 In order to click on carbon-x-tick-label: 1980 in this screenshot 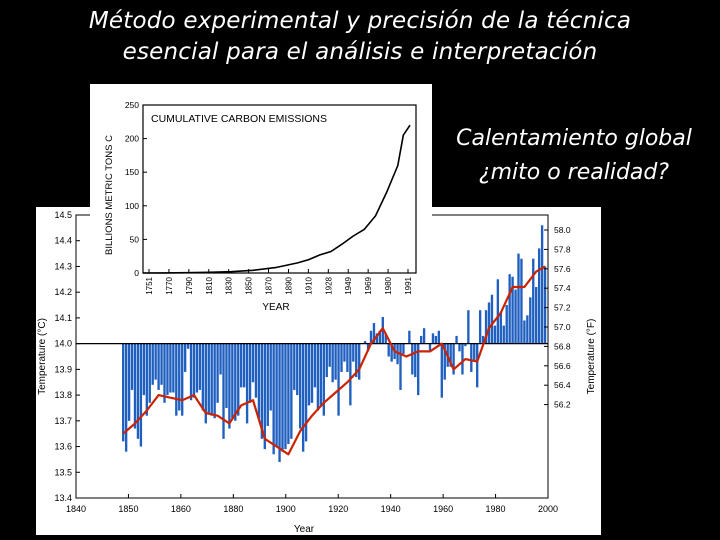, I will do `click(388, 285)`.